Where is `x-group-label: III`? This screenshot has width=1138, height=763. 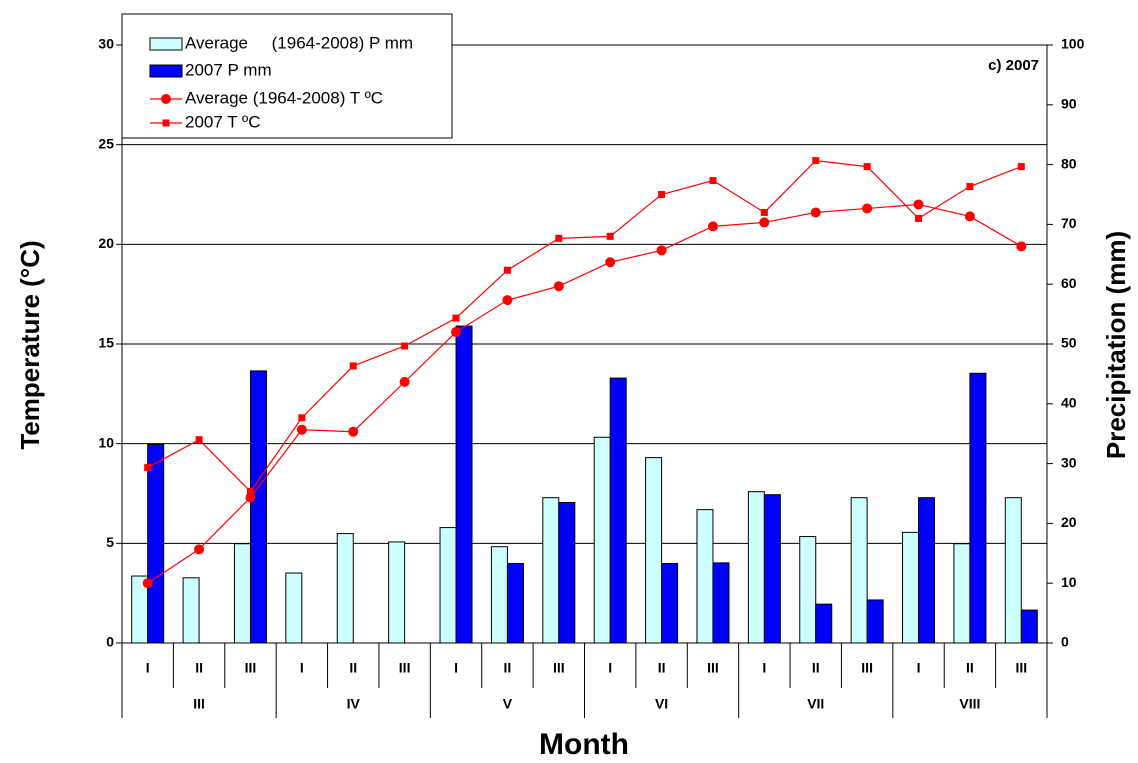 x-group-label: III is located at coordinates (199, 704).